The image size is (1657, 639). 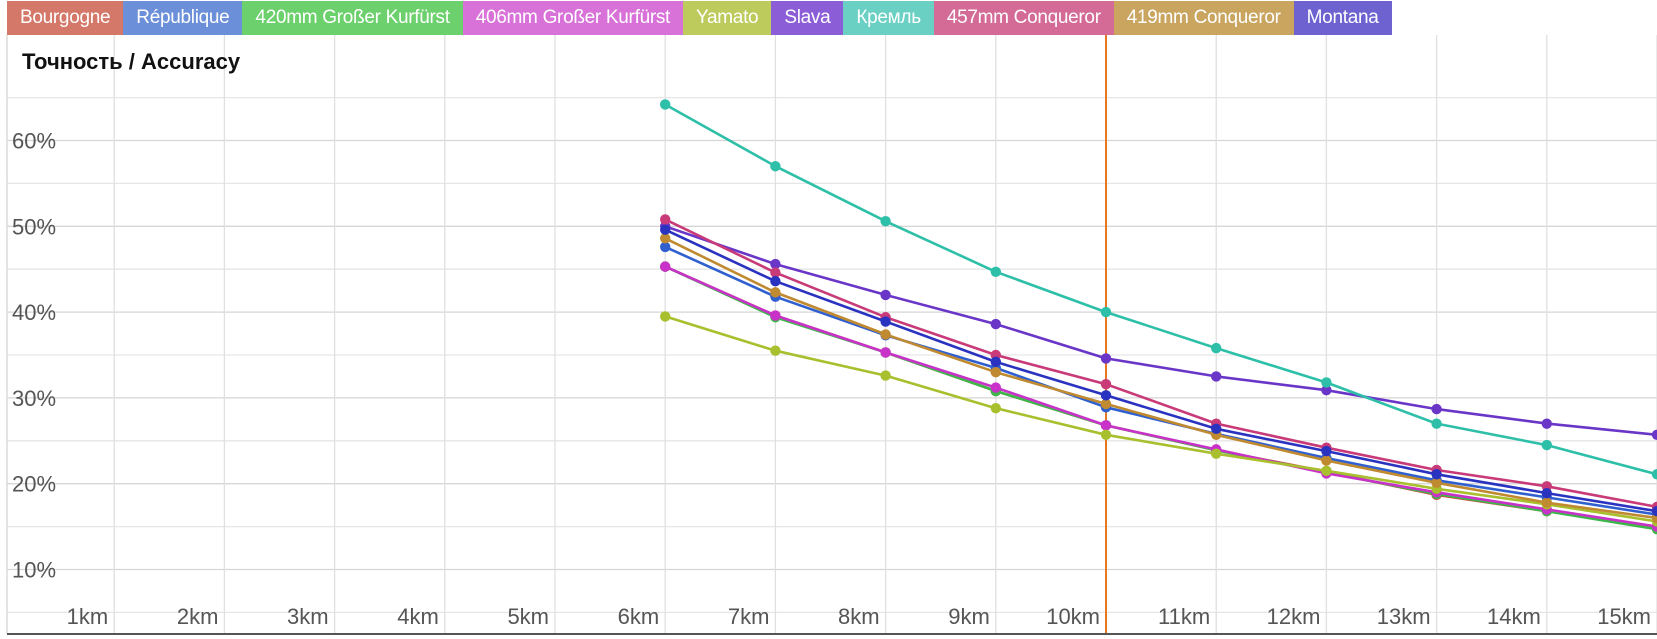 What do you see at coordinates (1073, 616) in the screenshot?
I see `x-tick-label: 10km` at bounding box center [1073, 616].